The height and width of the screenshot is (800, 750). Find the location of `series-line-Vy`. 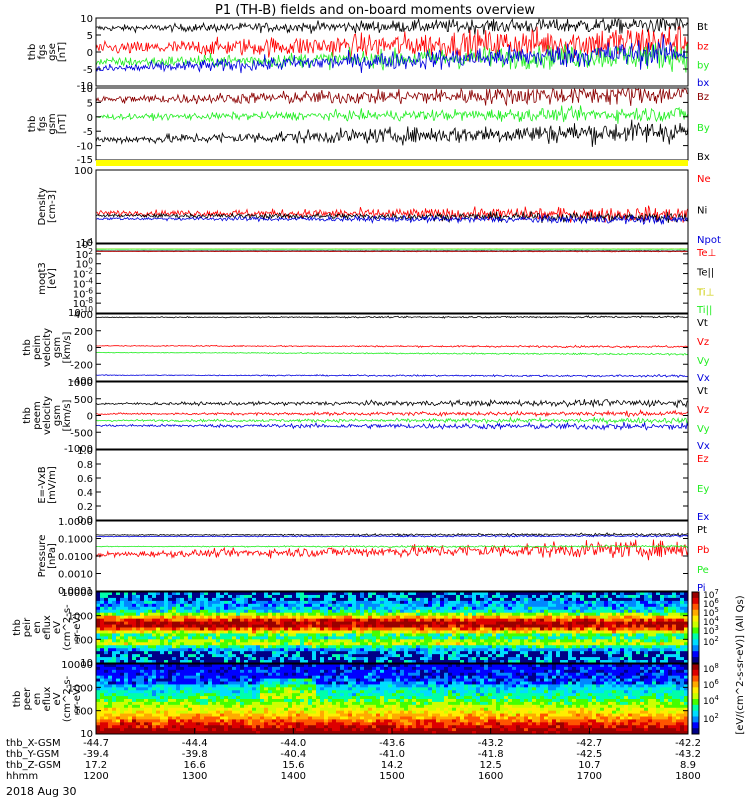

series-line-Vy is located at coordinates (392, 353).